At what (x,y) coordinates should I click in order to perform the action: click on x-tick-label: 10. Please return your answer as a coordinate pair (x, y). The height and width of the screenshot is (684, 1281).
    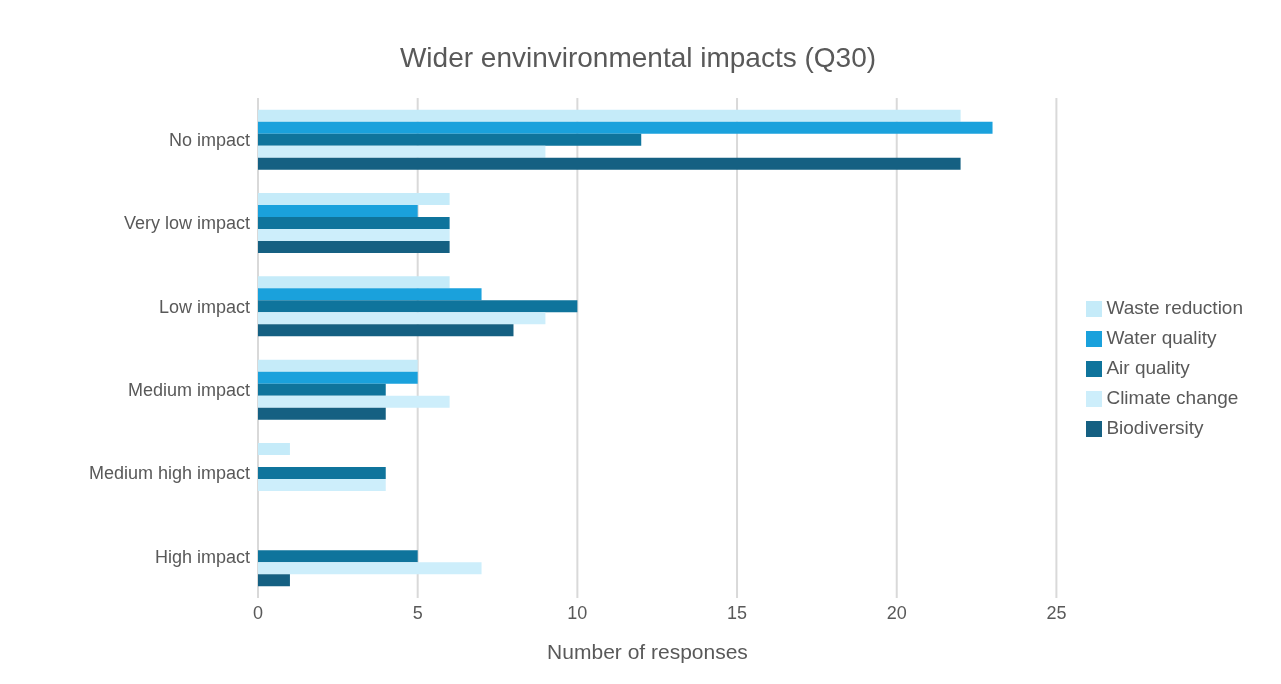
    Looking at the image, I should click on (577, 612).